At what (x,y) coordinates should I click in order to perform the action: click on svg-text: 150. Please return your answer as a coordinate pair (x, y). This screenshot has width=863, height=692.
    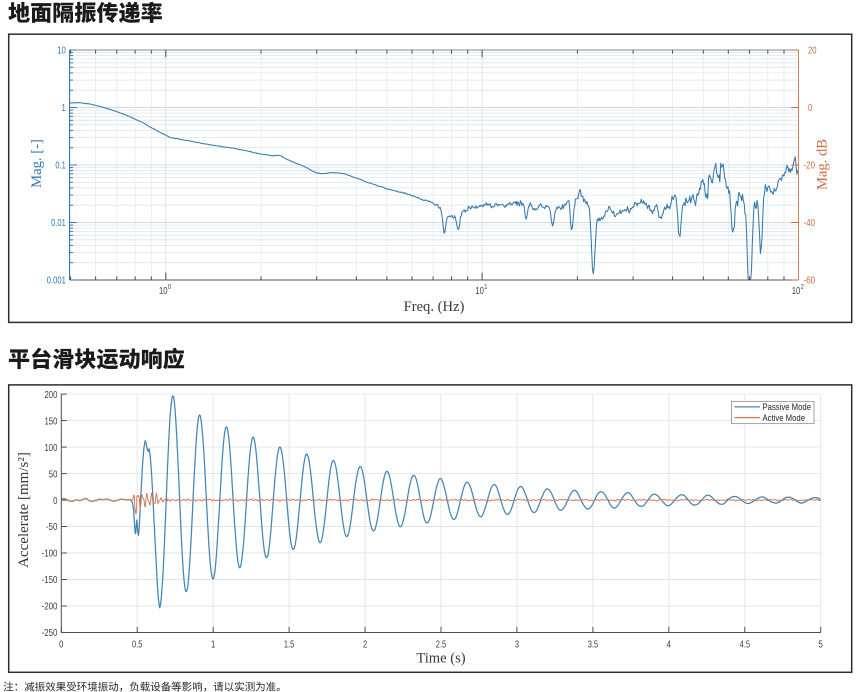
    Looking at the image, I should click on (51, 421).